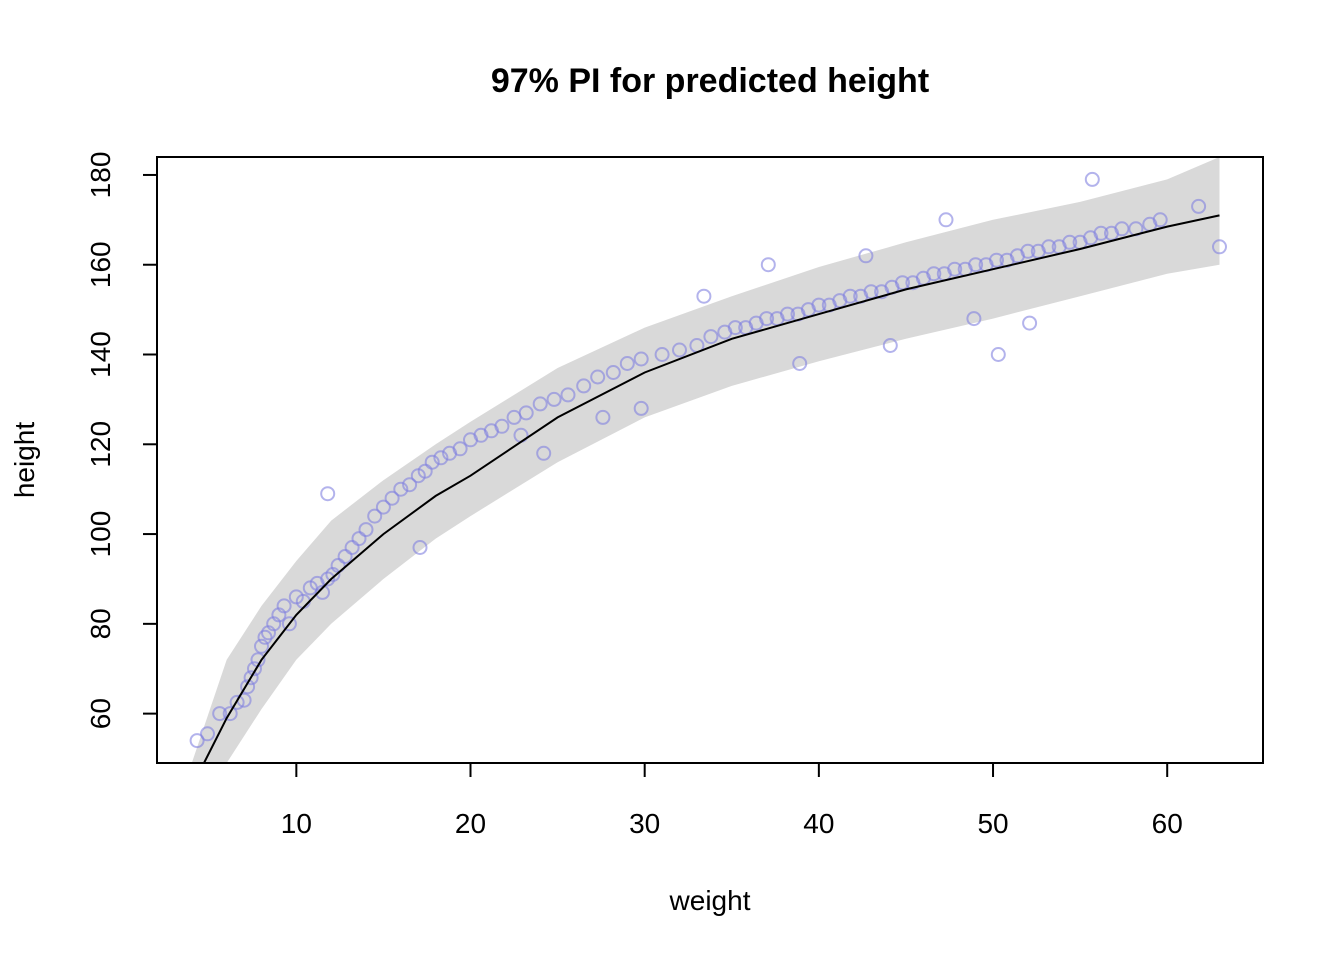 Image resolution: width=1344 pixels, height=960 pixels. What do you see at coordinates (296, 823) in the screenshot?
I see `x-tick-label: 10` at bounding box center [296, 823].